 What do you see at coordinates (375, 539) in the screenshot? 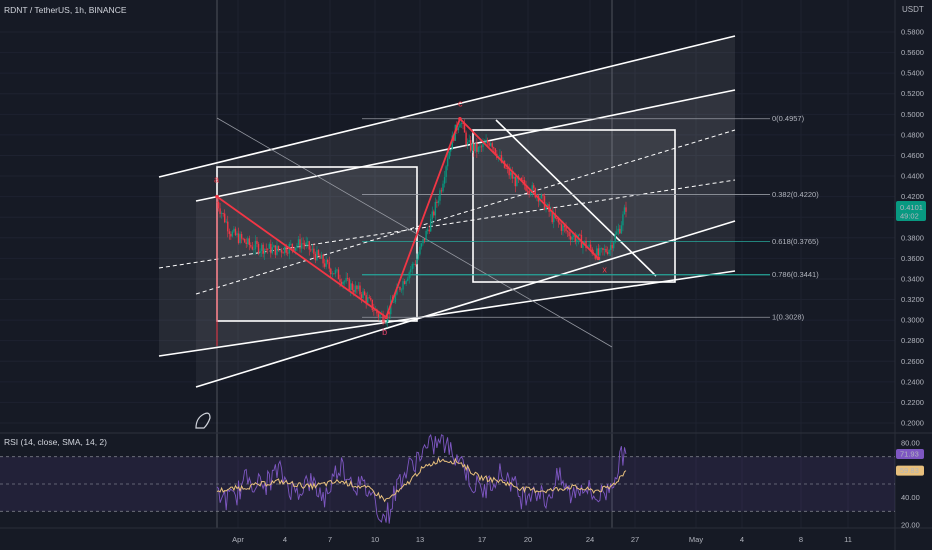
I see `time-axis-tick: 10` at bounding box center [375, 539].